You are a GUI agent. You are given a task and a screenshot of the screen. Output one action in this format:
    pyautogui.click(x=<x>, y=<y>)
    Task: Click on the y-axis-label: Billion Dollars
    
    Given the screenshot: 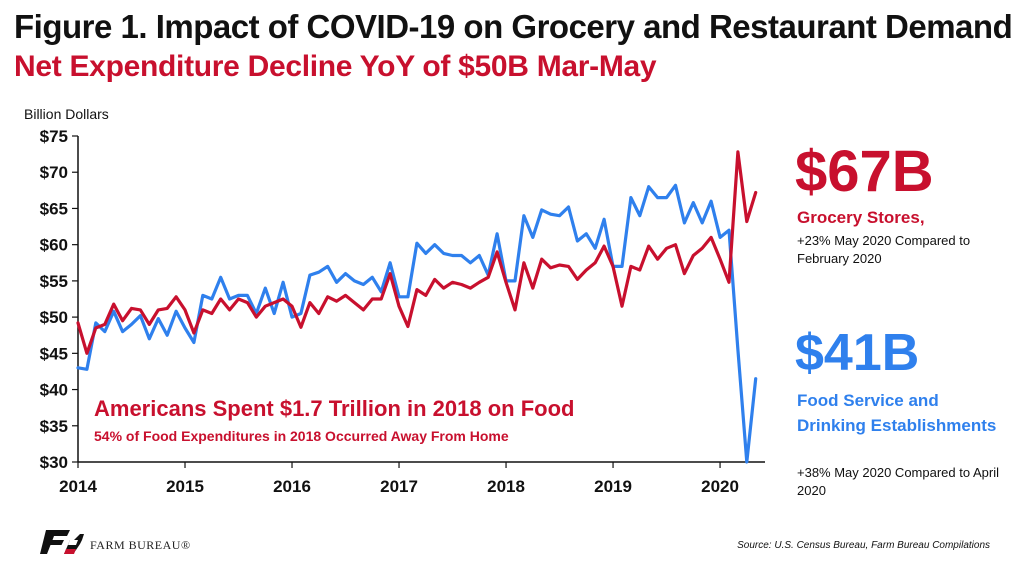 What is the action you would take?
    pyautogui.click(x=66, y=114)
    